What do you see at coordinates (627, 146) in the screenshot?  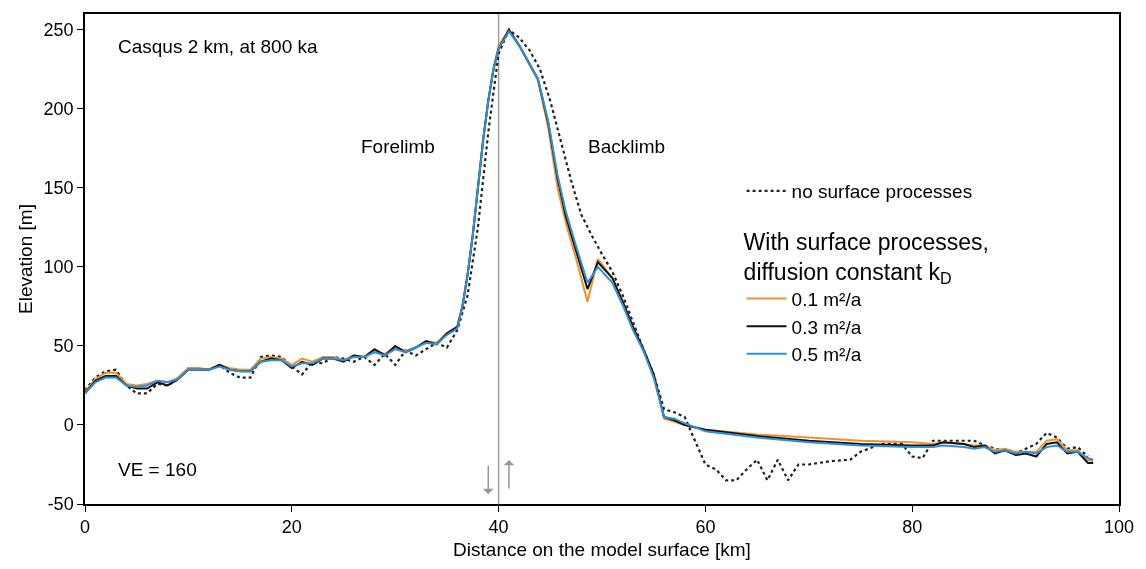 I see `annotation: Backlimb` at bounding box center [627, 146].